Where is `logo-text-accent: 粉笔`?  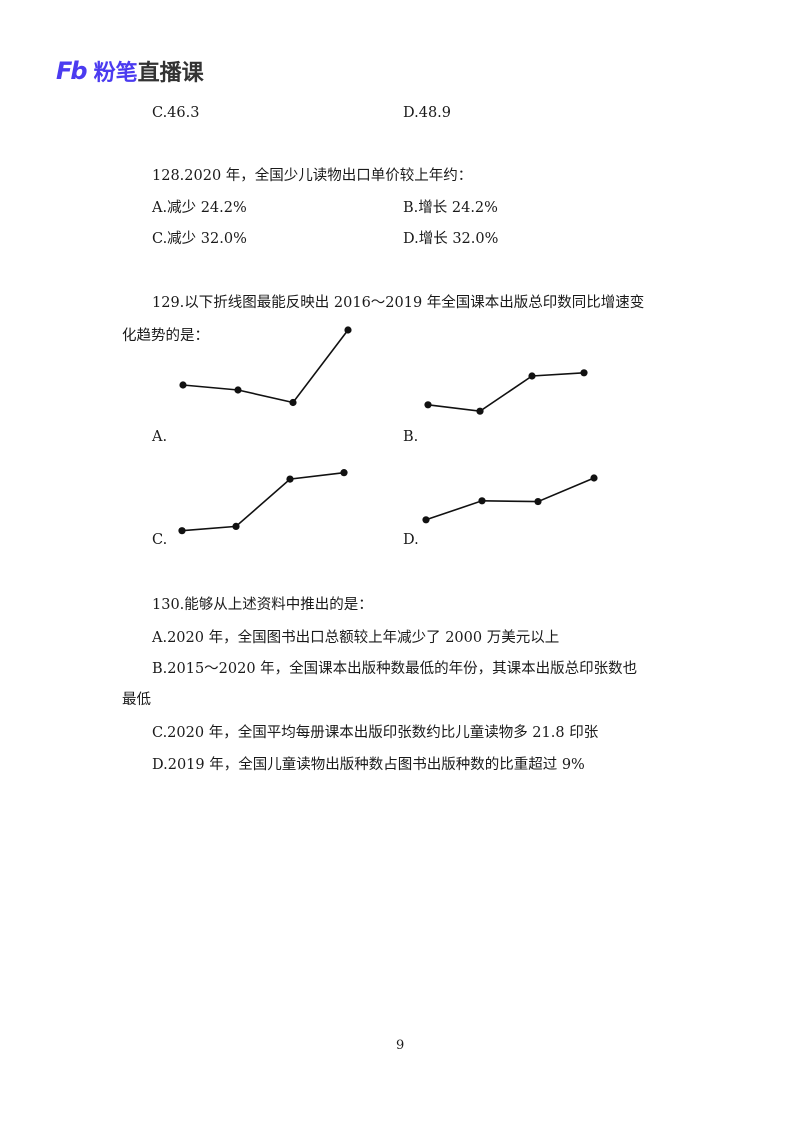
logo-text-accent: 粉笔 is located at coordinates (115, 73).